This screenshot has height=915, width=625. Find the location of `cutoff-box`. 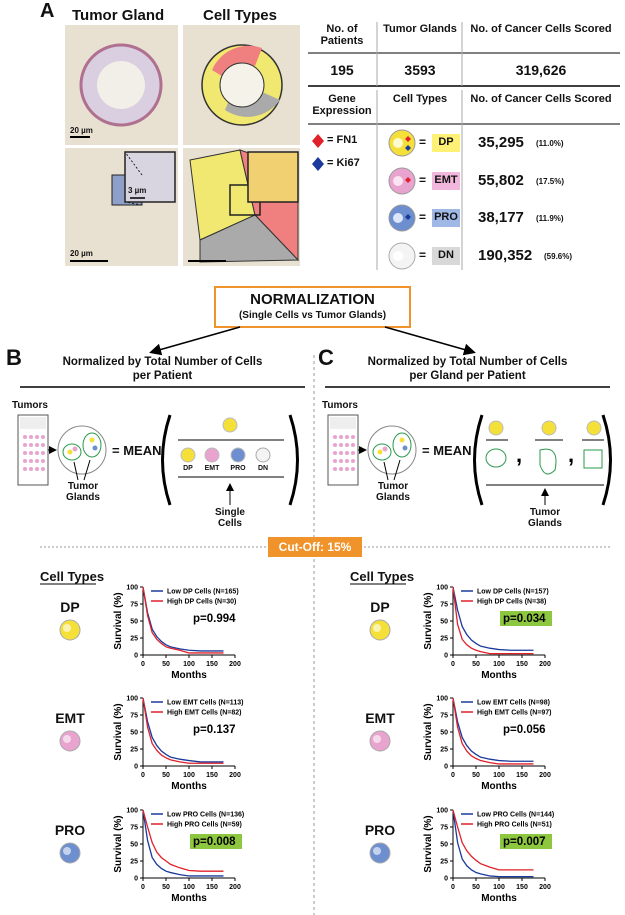

cutoff-box is located at coordinates (315, 547).